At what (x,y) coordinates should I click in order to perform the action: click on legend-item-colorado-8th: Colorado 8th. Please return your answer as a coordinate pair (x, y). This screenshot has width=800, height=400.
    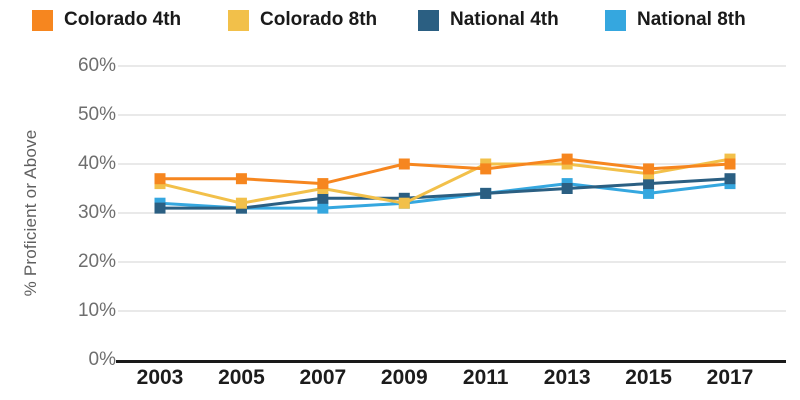
    Looking at the image, I should click on (302, 20).